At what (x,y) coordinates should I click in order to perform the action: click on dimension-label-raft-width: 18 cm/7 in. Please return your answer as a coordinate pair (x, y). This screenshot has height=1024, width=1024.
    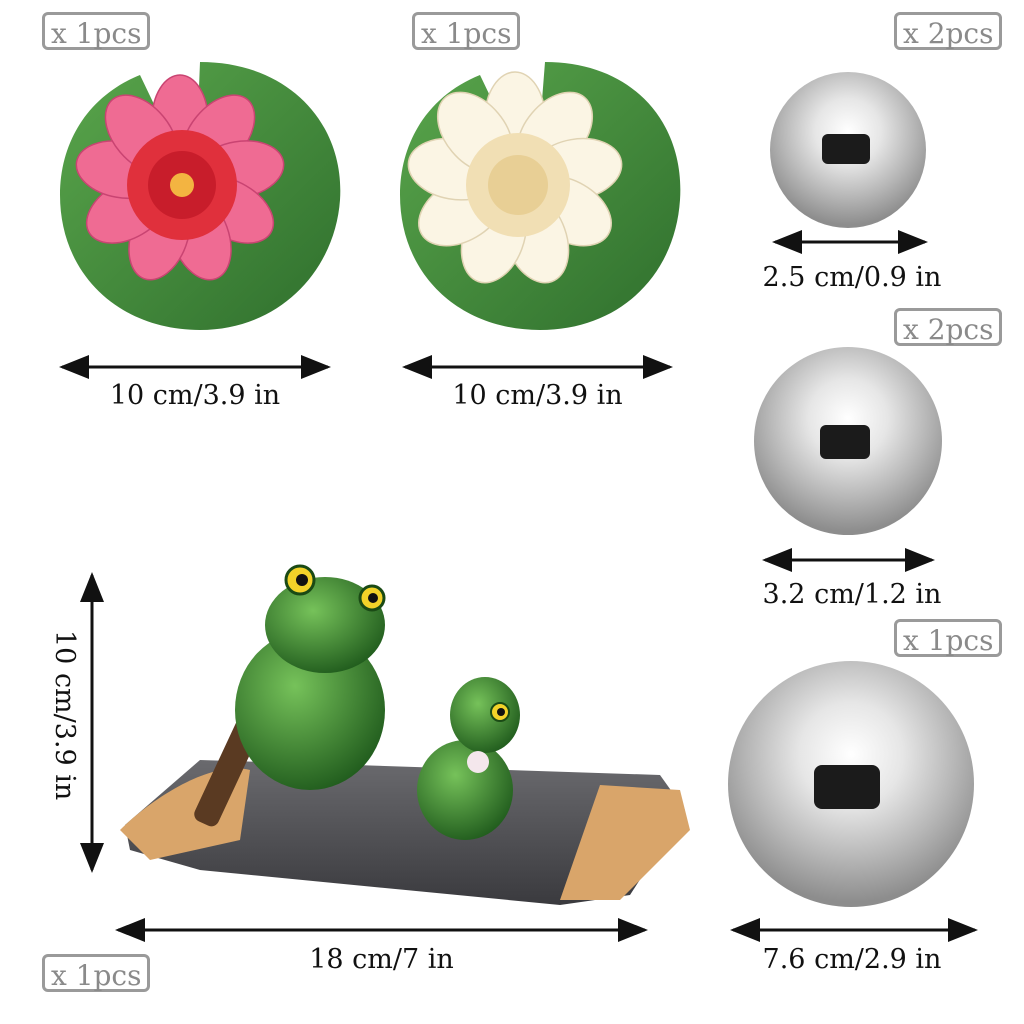
    Looking at the image, I should click on (381, 959).